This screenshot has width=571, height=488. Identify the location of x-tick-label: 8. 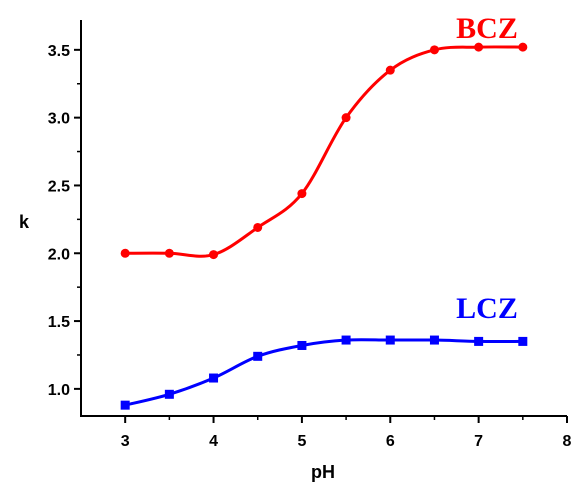
(567, 441).